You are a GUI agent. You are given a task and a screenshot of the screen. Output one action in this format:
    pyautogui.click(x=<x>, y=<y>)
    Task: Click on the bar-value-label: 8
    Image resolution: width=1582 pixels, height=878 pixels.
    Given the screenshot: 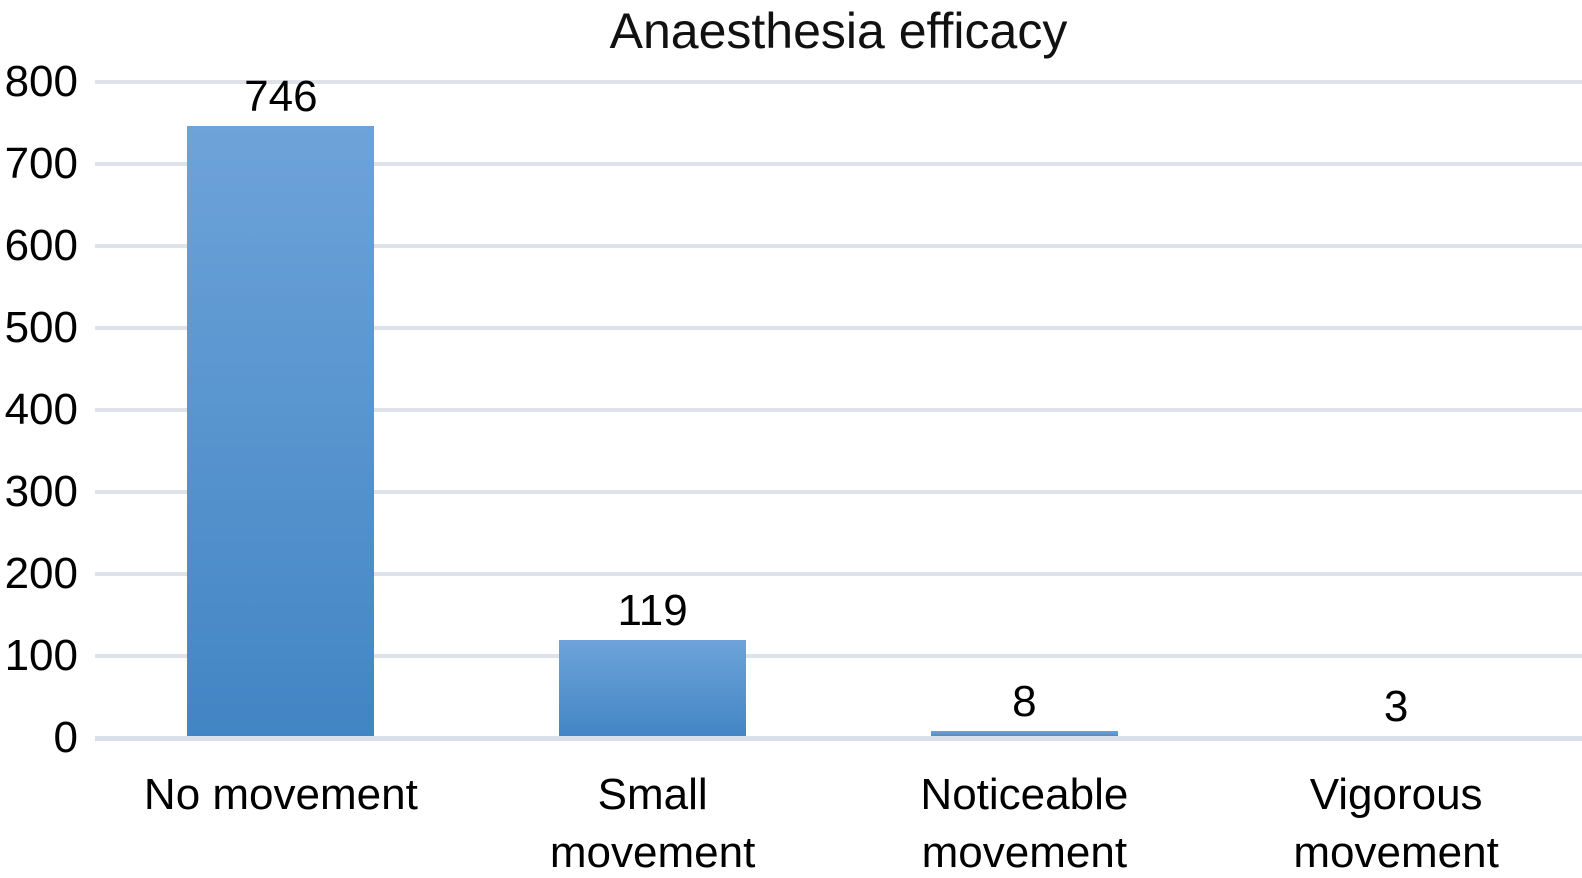 What is the action you would take?
    pyautogui.click(x=1024, y=702)
    